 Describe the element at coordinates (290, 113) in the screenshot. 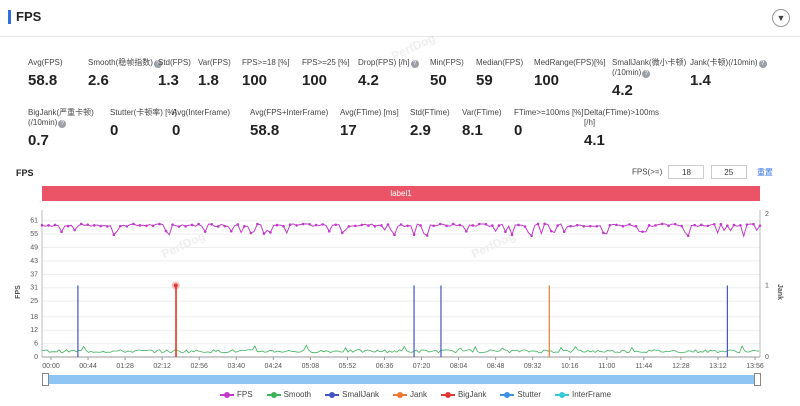

I see `metric-label: Avg(FPS+InterFrame)` at that location.